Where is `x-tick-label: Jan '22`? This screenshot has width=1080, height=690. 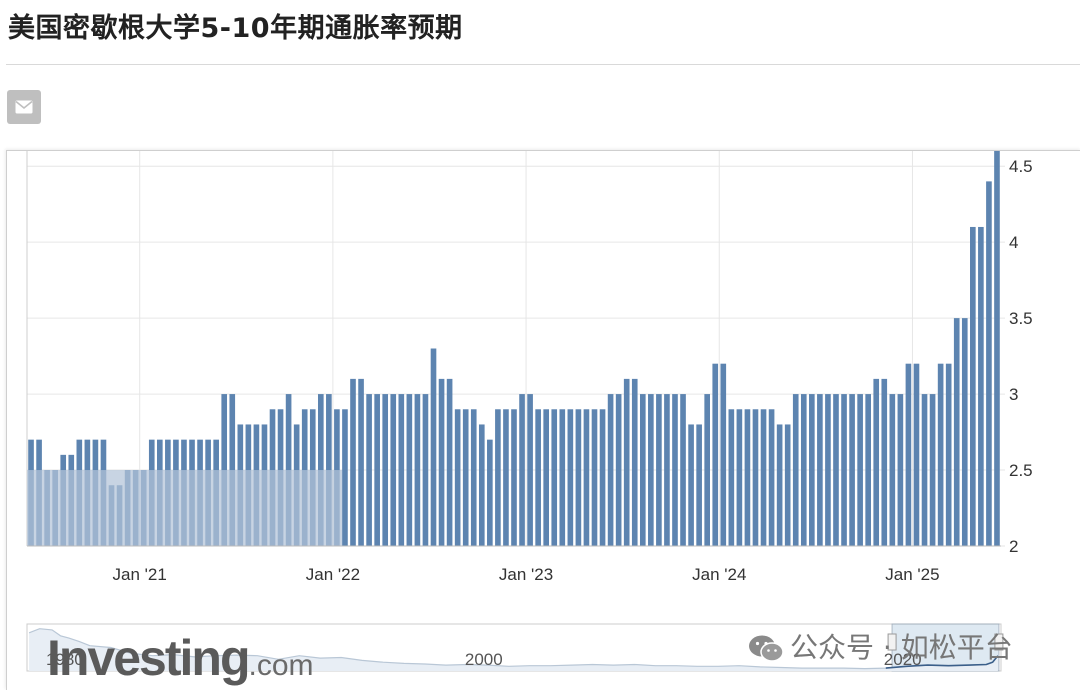
x-tick-label: Jan '22 is located at coordinates (333, 574).